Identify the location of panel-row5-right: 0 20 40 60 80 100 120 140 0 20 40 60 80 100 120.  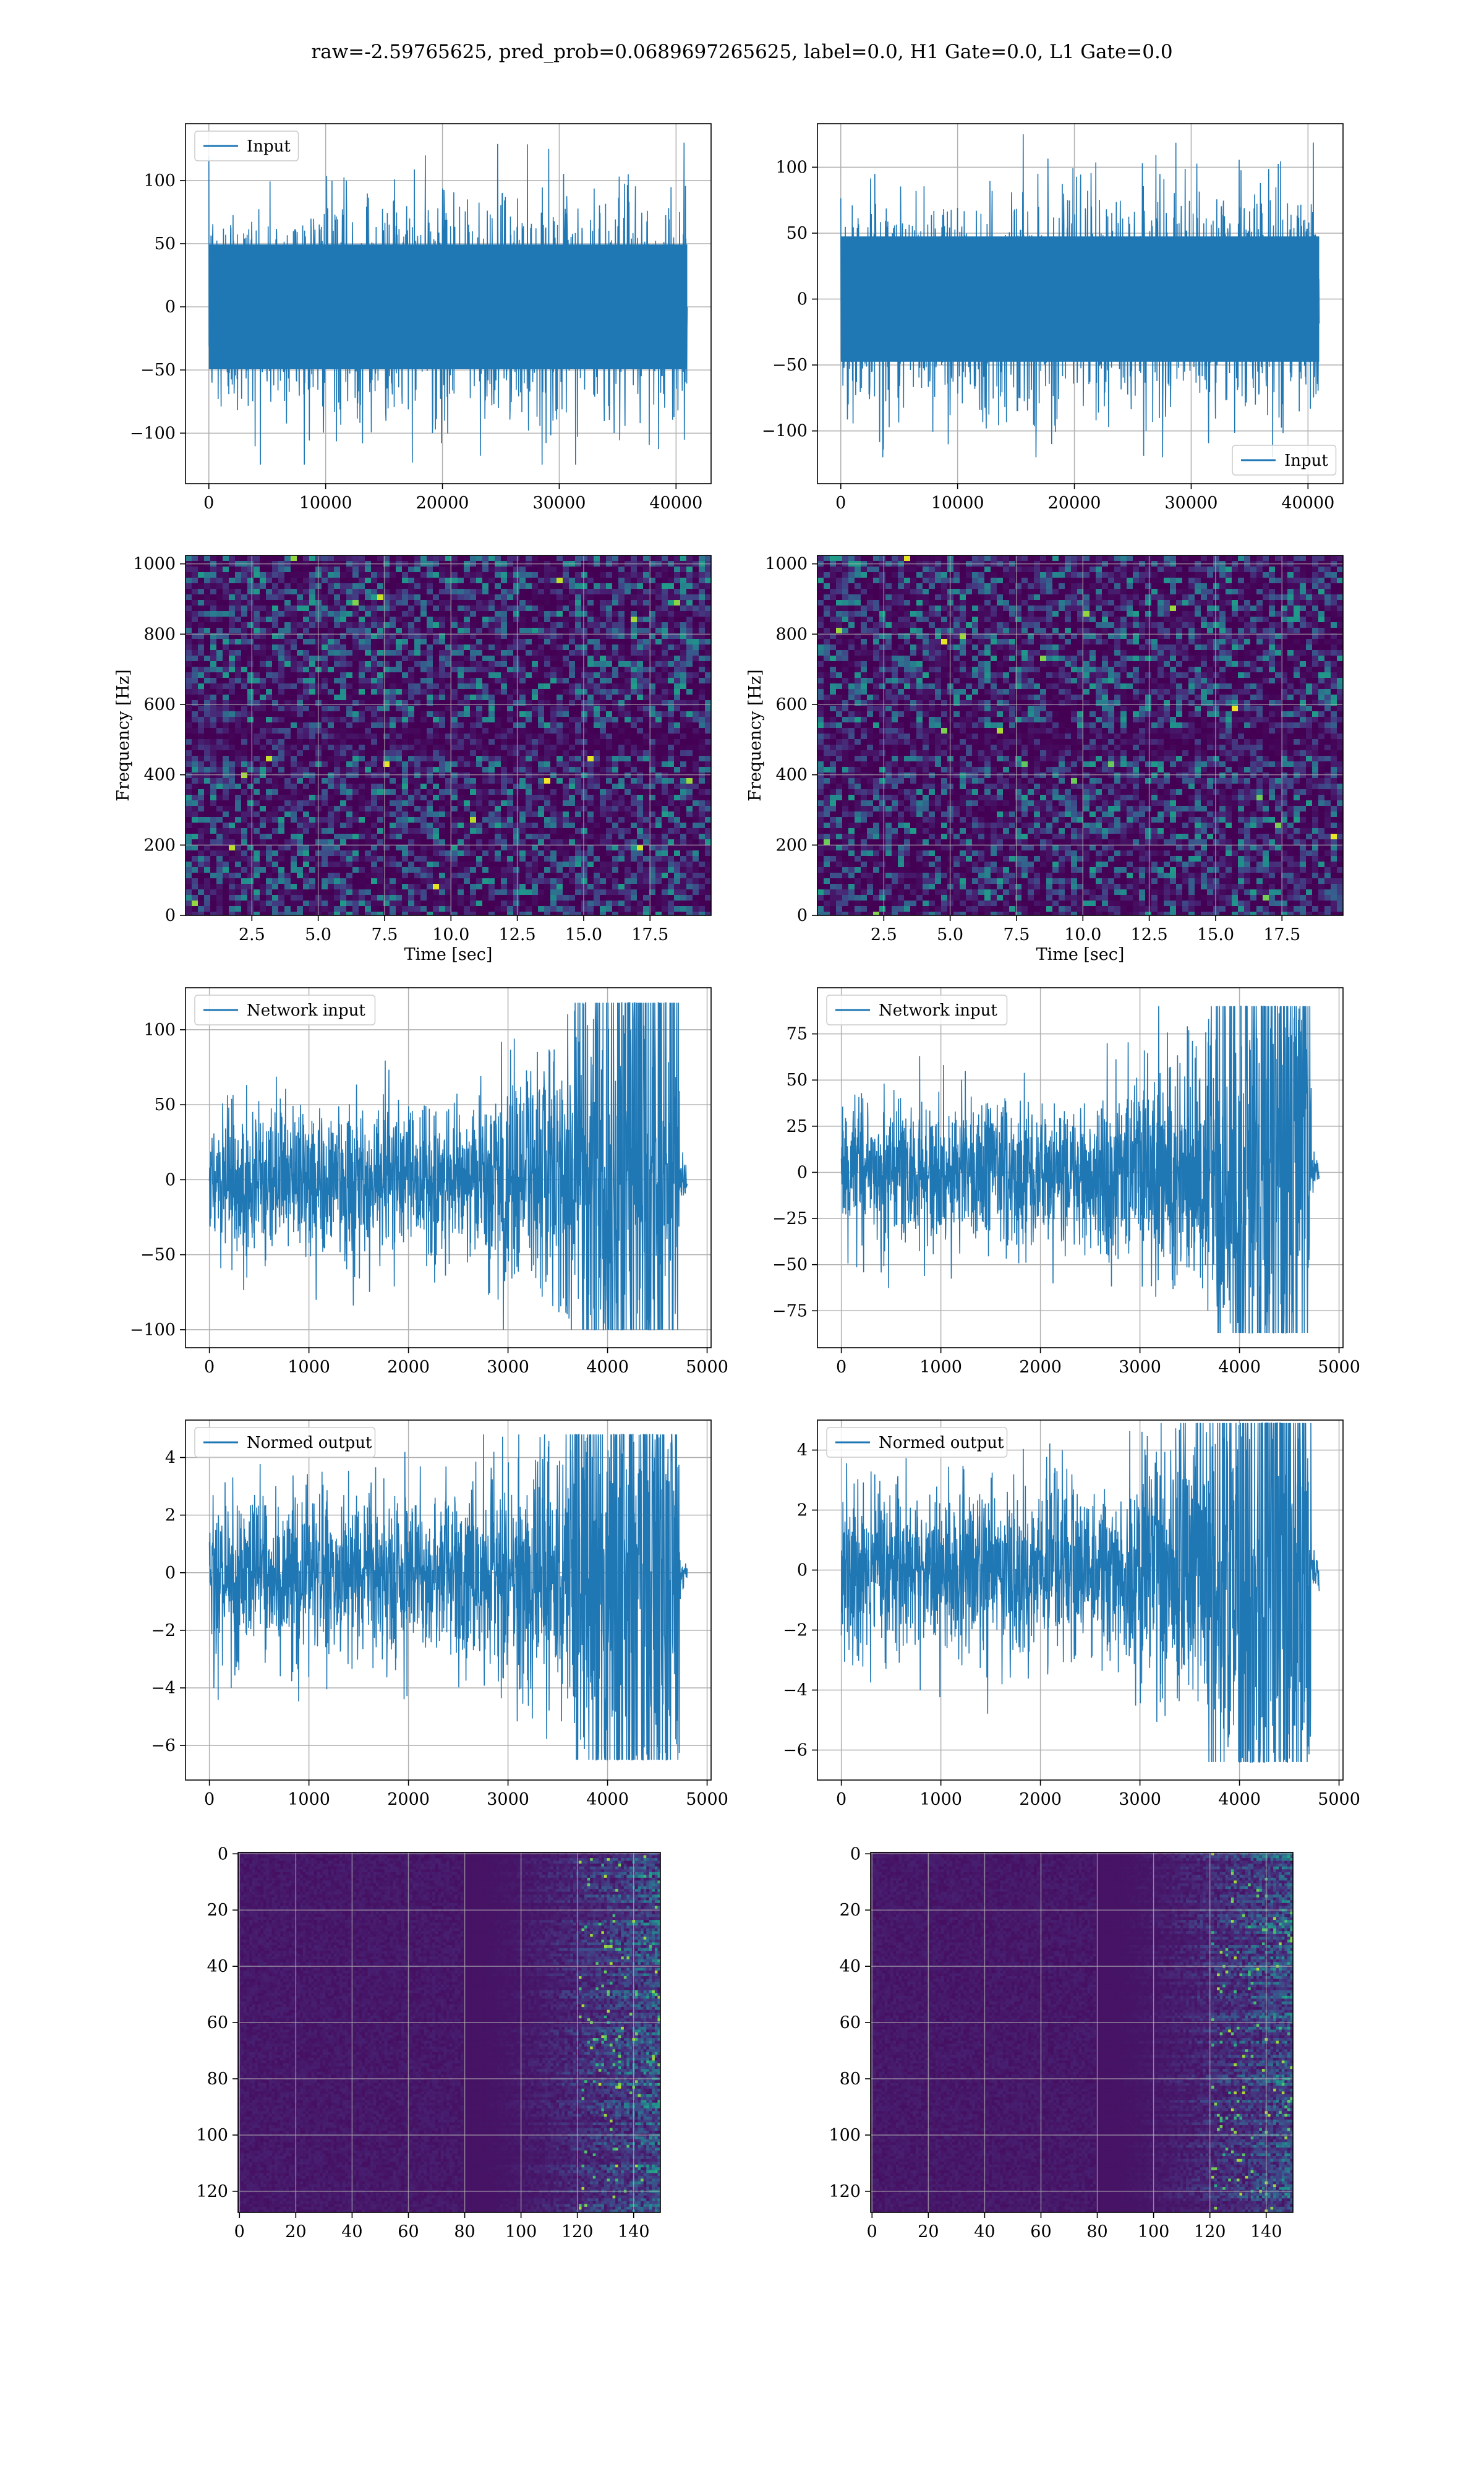
(1061, 2043).